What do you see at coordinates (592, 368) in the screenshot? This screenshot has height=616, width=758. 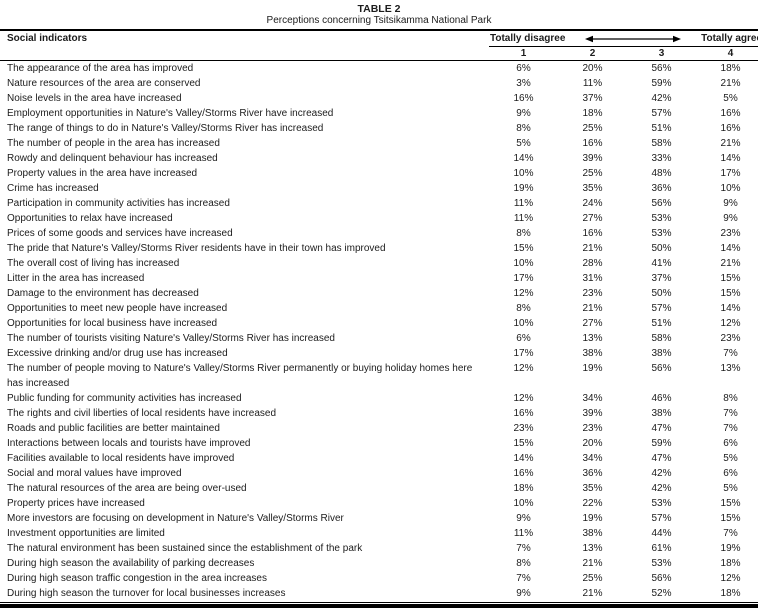 I see `percentage-value: 19%` at bounding box center [592, 368].